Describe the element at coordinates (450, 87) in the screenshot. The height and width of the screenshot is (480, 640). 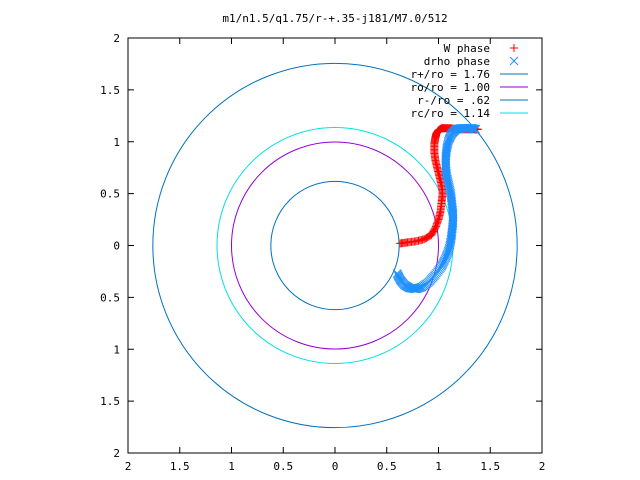
I see `legend-label: ro/ro = 1.00` at that location.